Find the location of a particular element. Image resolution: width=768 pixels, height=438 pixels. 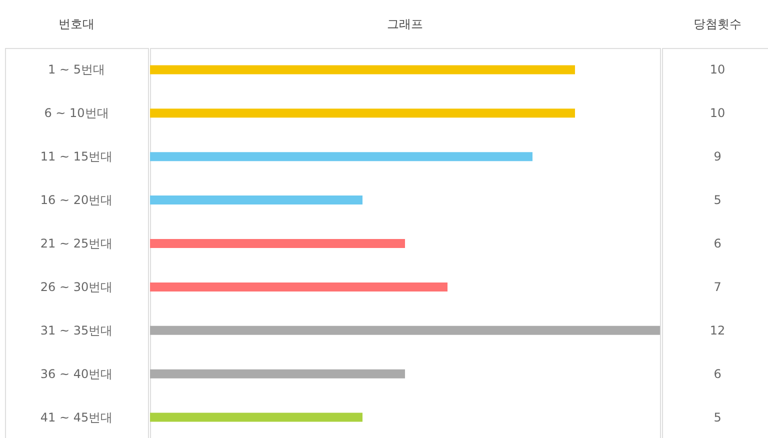

y-tick-label: 16 ~ 20번대 is located at coordinates (76, 200).